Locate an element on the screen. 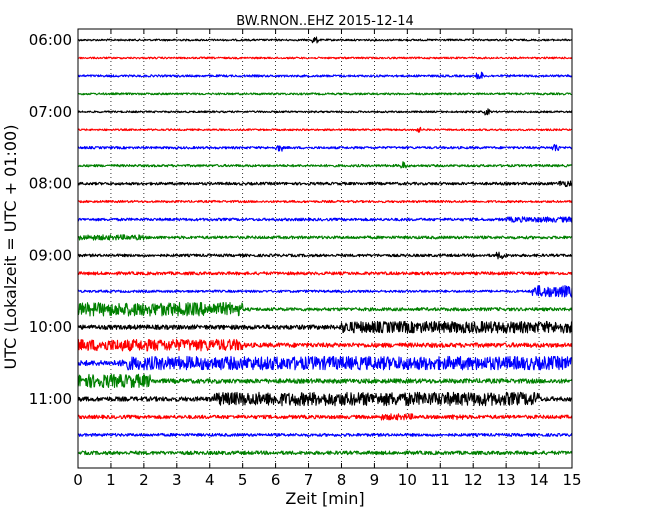 The height and width of the screenshot is (520, 650). x-axis-label: Zeit [min] is located at coordinates (324, 498).